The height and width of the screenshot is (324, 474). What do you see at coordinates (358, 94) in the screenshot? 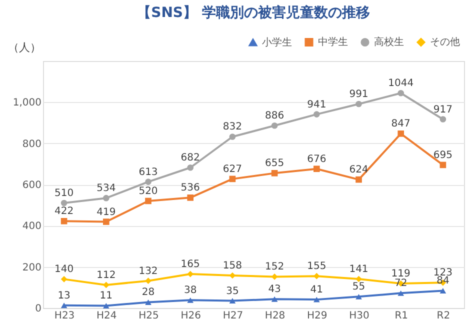
I see `data-label: 991` at bounding box center [358, 94].